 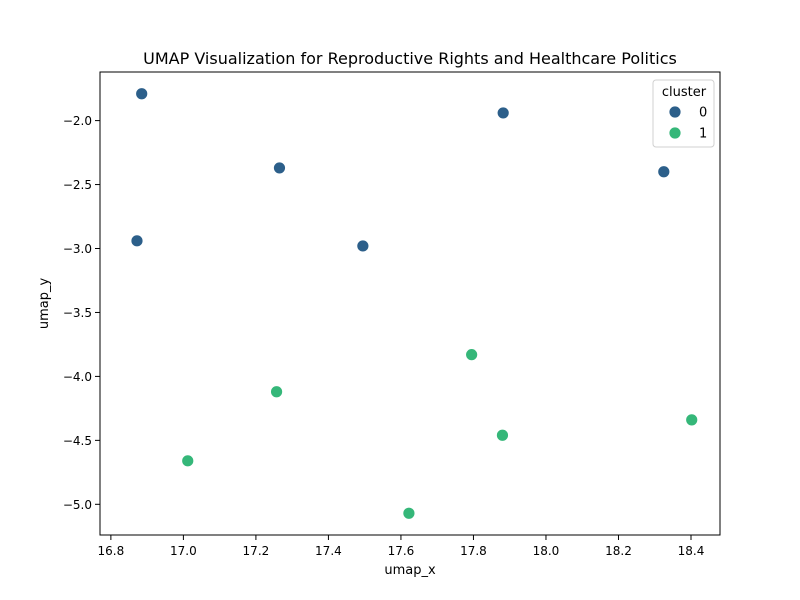 I want to click on x-tick-label: 18.0, so click(x=546, y=551).